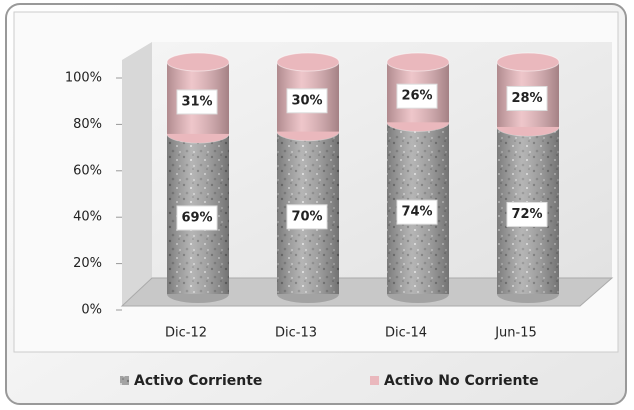 This screenshot has width=634, height=410. What do you see at coordinates (367, 292) in the screenshot?
I see `floor` at bounding box center [367, 292].